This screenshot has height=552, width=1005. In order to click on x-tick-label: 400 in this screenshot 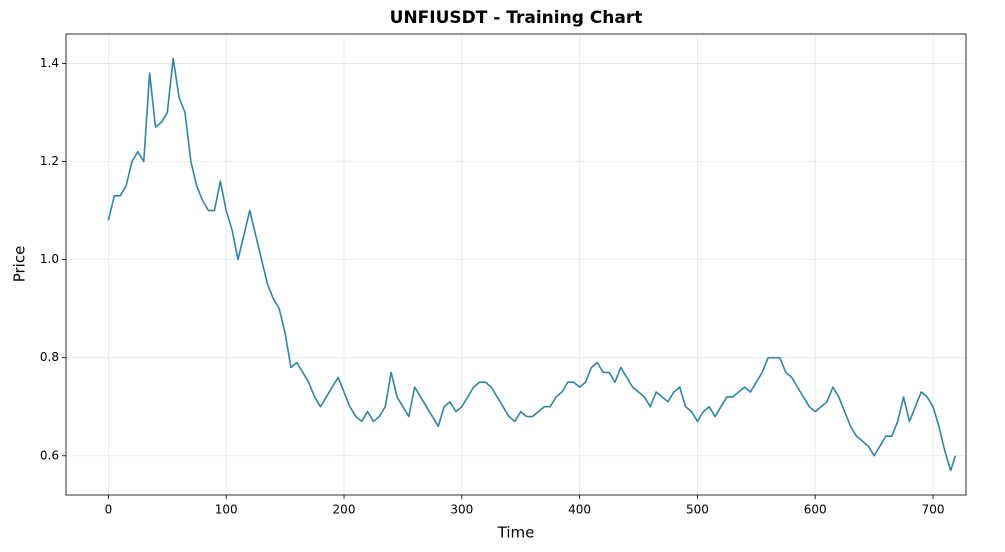, I will do `click(579, 510)`.